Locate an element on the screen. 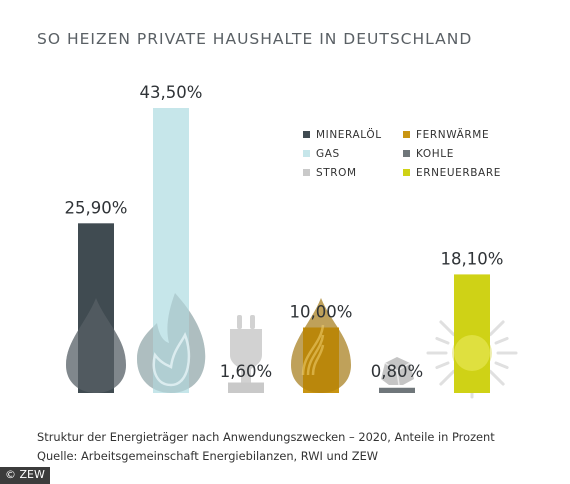 The width and height of the screenshot is (570, 484). sun-core-icon is located at coordinates (472, 353).